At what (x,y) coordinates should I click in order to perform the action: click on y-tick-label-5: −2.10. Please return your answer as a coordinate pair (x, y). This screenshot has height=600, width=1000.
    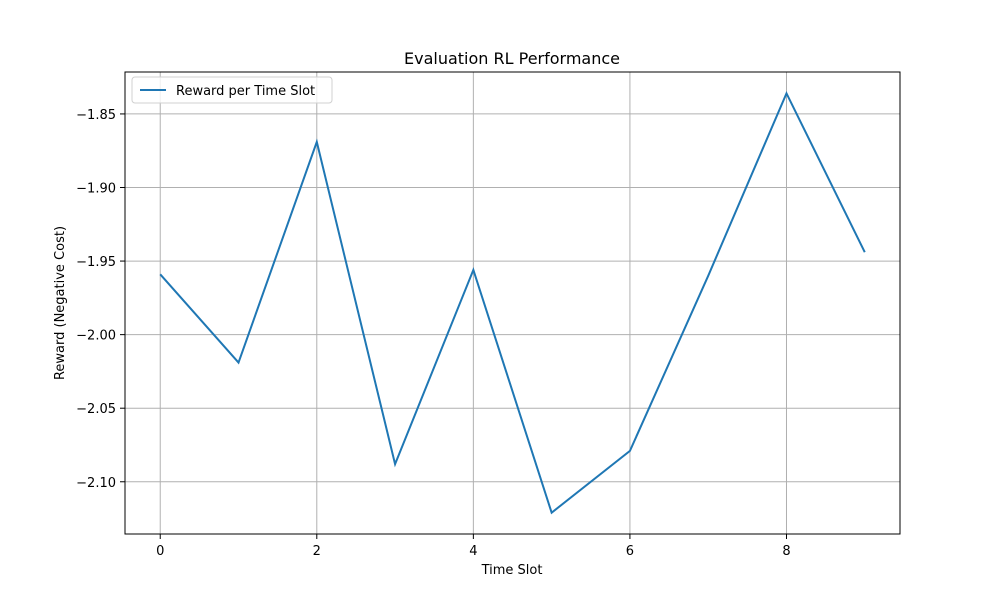
    Looking at the image, I should click on (96, 483).